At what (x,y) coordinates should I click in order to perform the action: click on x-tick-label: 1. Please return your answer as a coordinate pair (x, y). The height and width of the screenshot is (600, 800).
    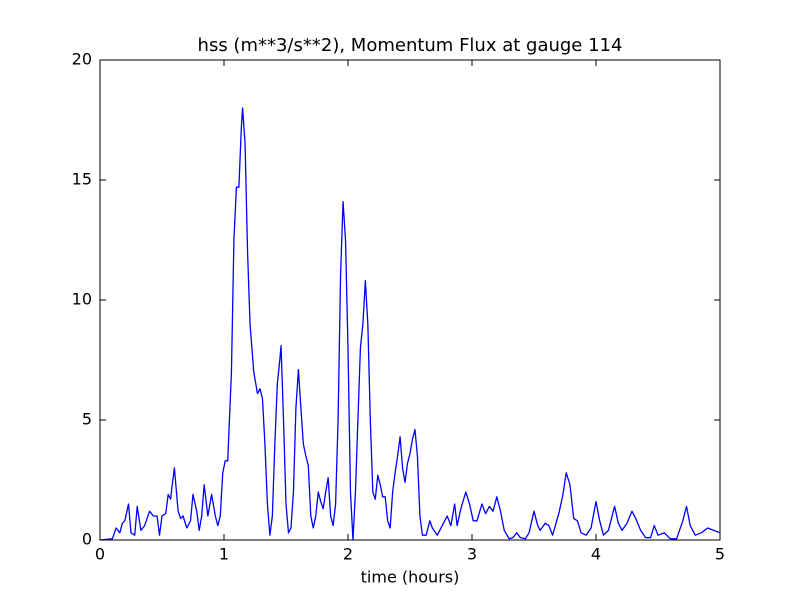
    Looking at the image, I should click on (224, 554).